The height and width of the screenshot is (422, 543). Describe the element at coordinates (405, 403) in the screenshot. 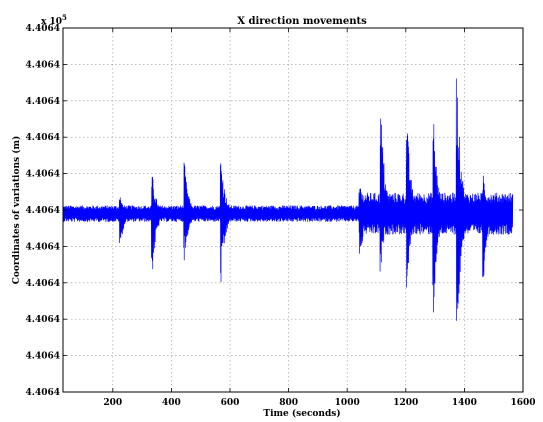

I see `x-tick-label: 1200` at that location.